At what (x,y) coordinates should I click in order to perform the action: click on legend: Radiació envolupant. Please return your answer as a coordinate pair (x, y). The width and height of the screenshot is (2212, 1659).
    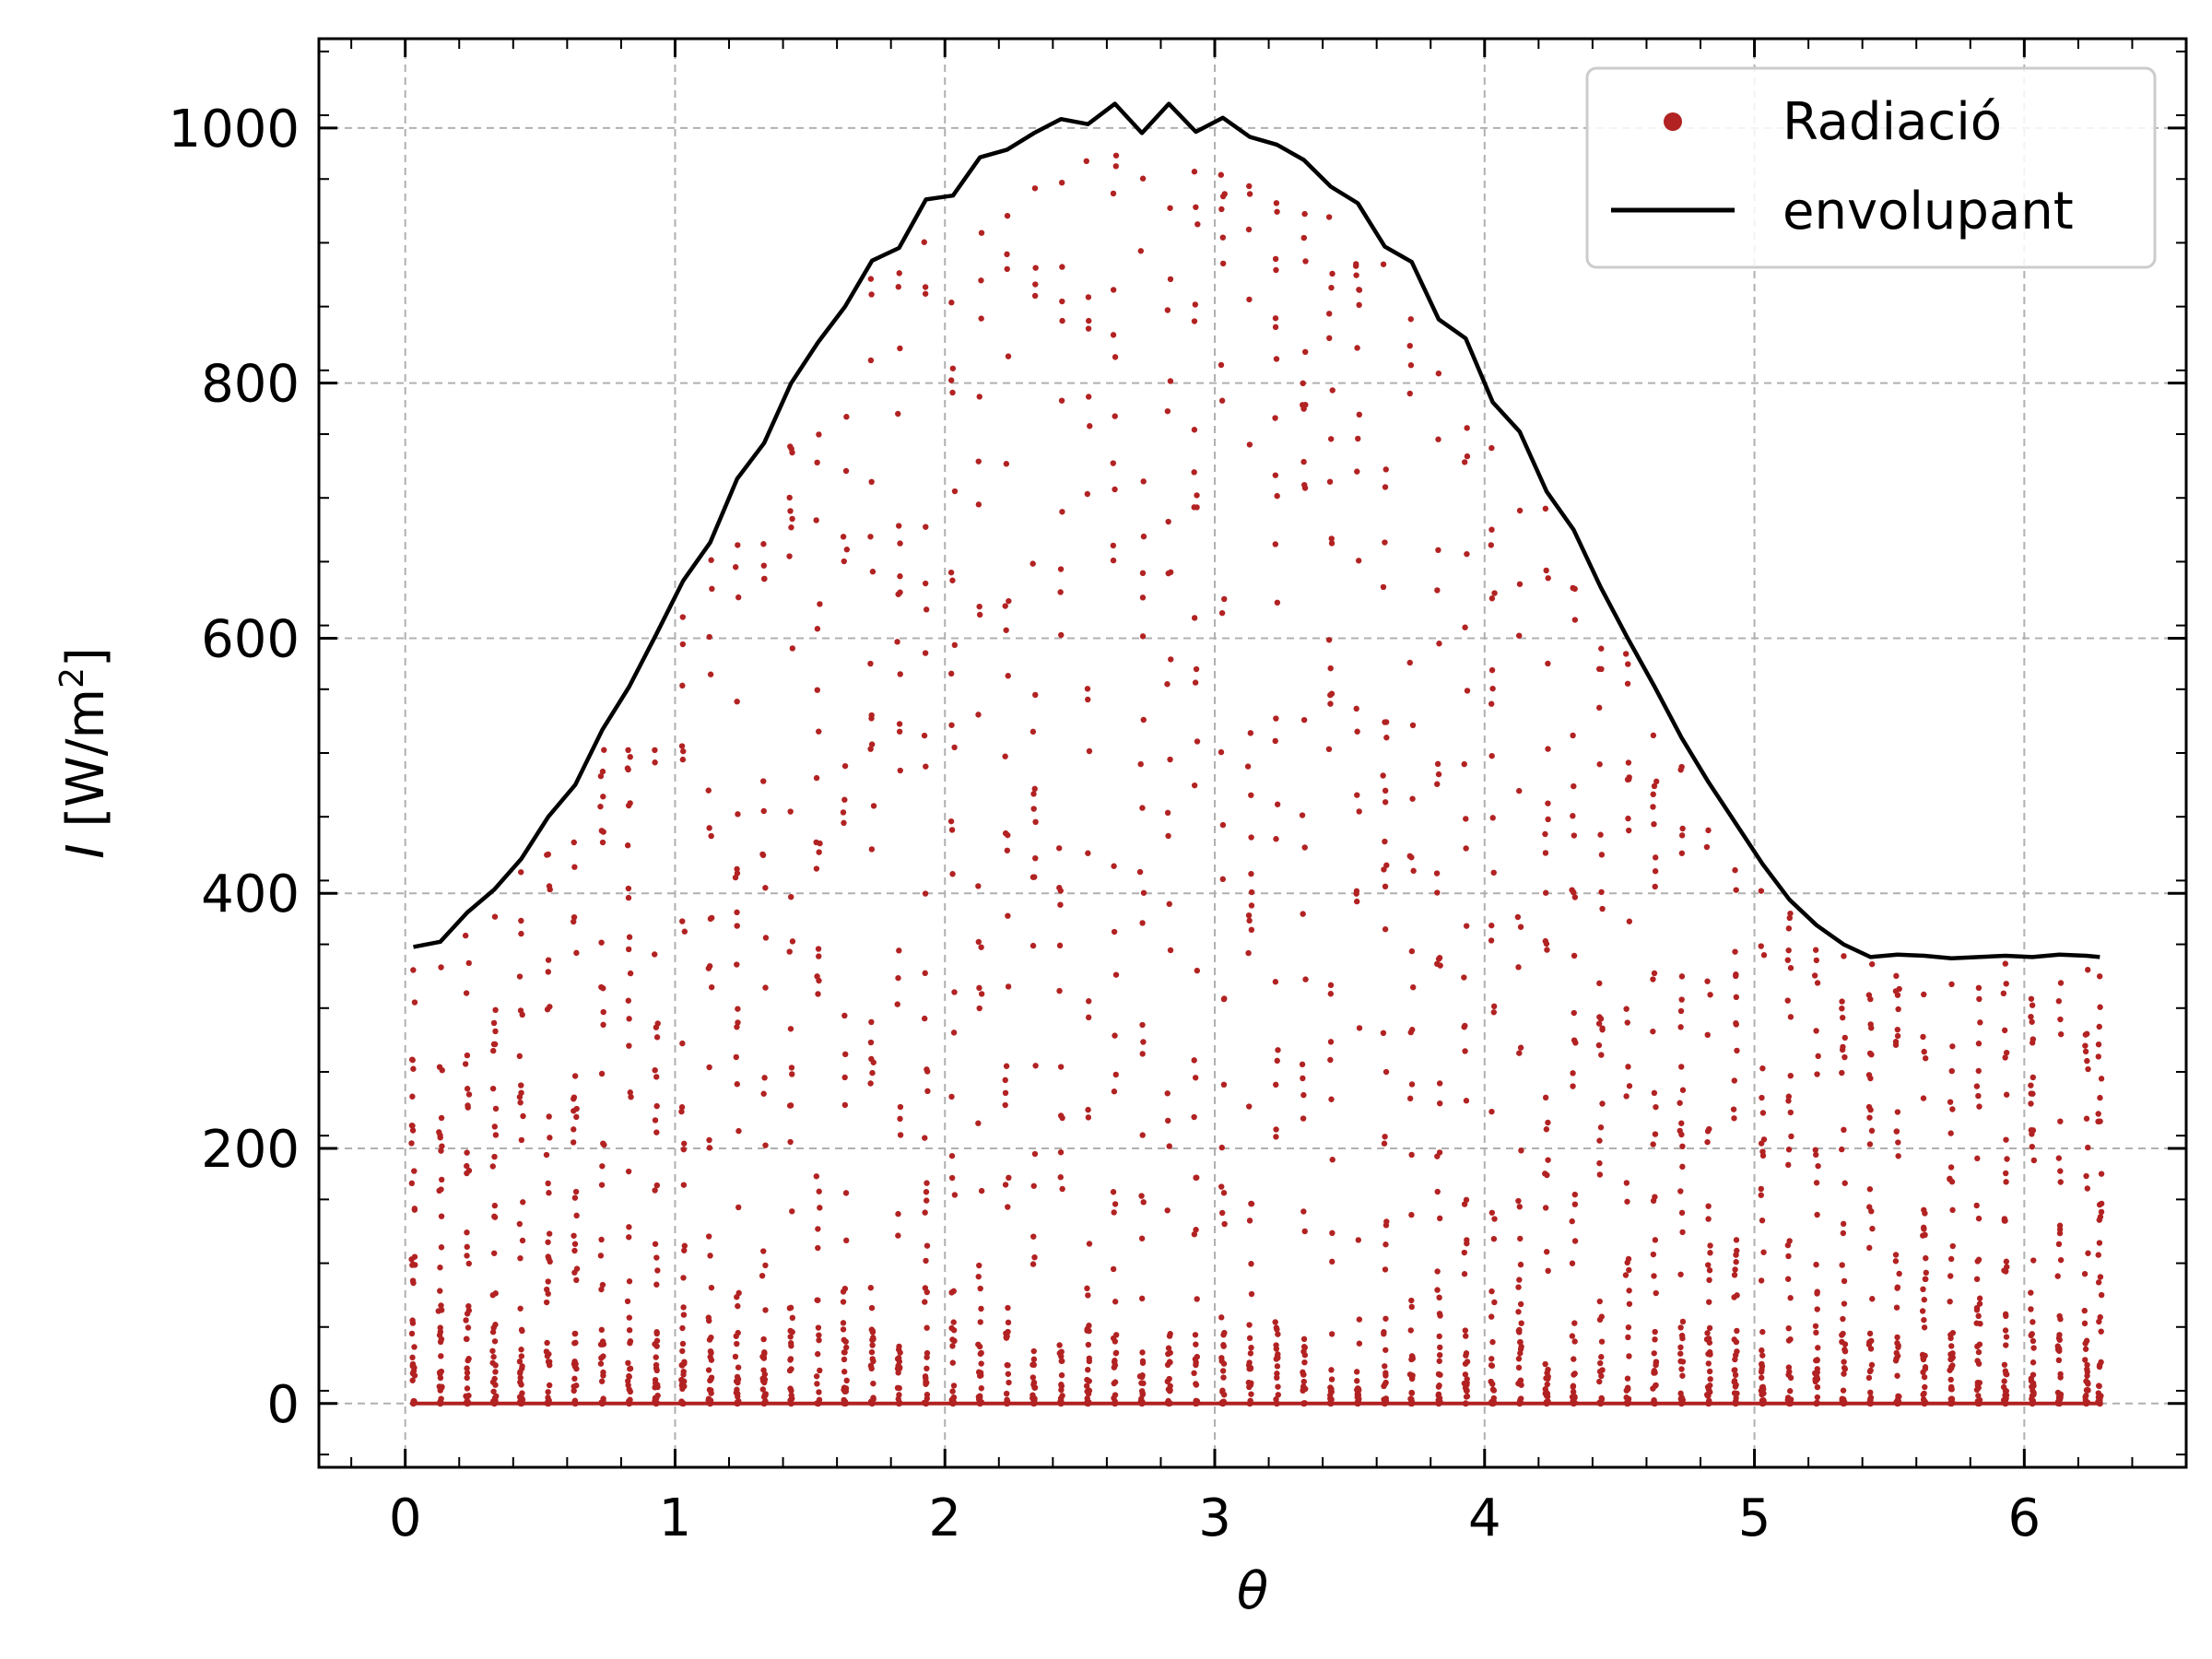
    Looking at the image, I should click on (1871, 167).